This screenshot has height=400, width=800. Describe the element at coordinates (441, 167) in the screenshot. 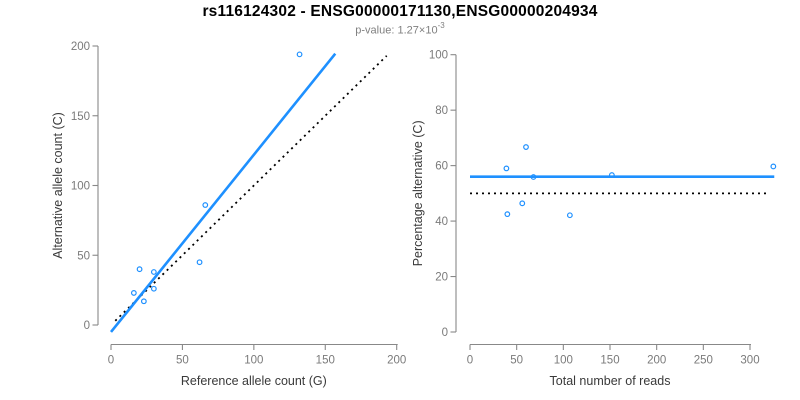

I see `y-tick-label: 60` at that location.